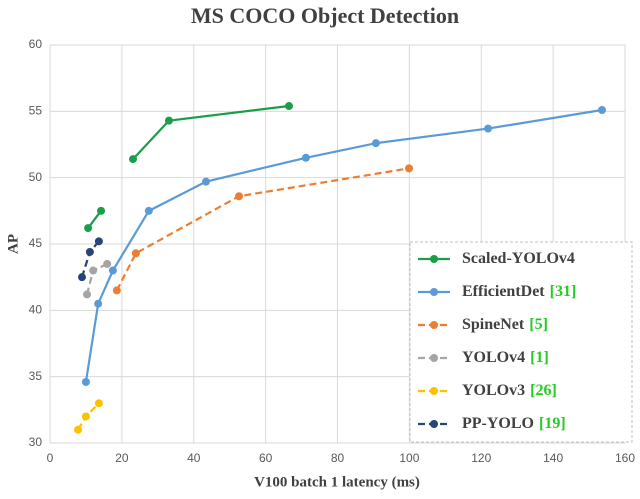  Describe the element at coordinates (625, 458) in the screenshot. I see `x-tick-label: 160` at that location.